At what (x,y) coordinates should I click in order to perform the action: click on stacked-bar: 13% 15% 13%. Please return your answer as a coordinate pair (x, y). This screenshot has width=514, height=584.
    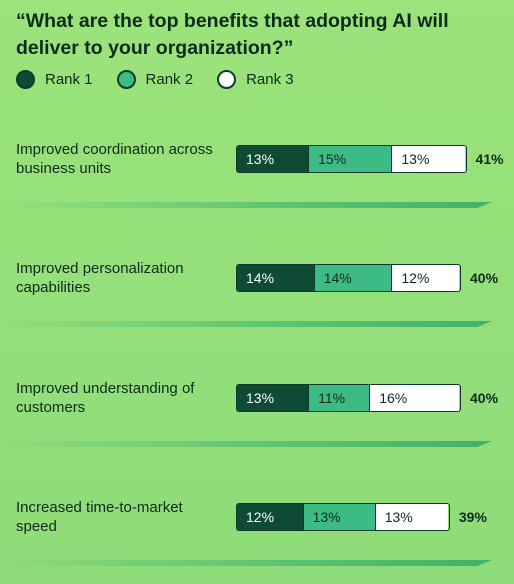
    Looking at the image, I should click on (351, 159).